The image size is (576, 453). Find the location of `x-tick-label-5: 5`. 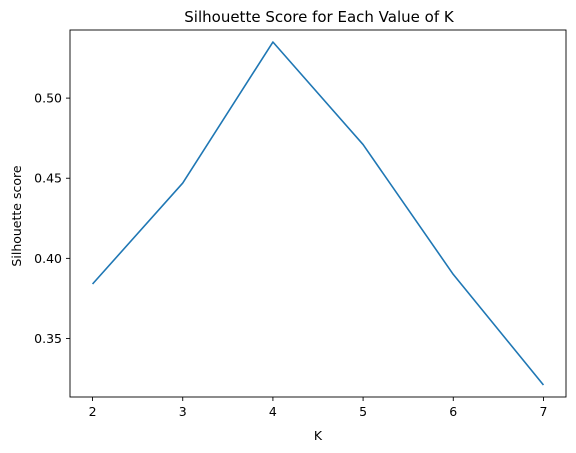

x-tick-label-5: 5 is located at coordinates (363, 411).